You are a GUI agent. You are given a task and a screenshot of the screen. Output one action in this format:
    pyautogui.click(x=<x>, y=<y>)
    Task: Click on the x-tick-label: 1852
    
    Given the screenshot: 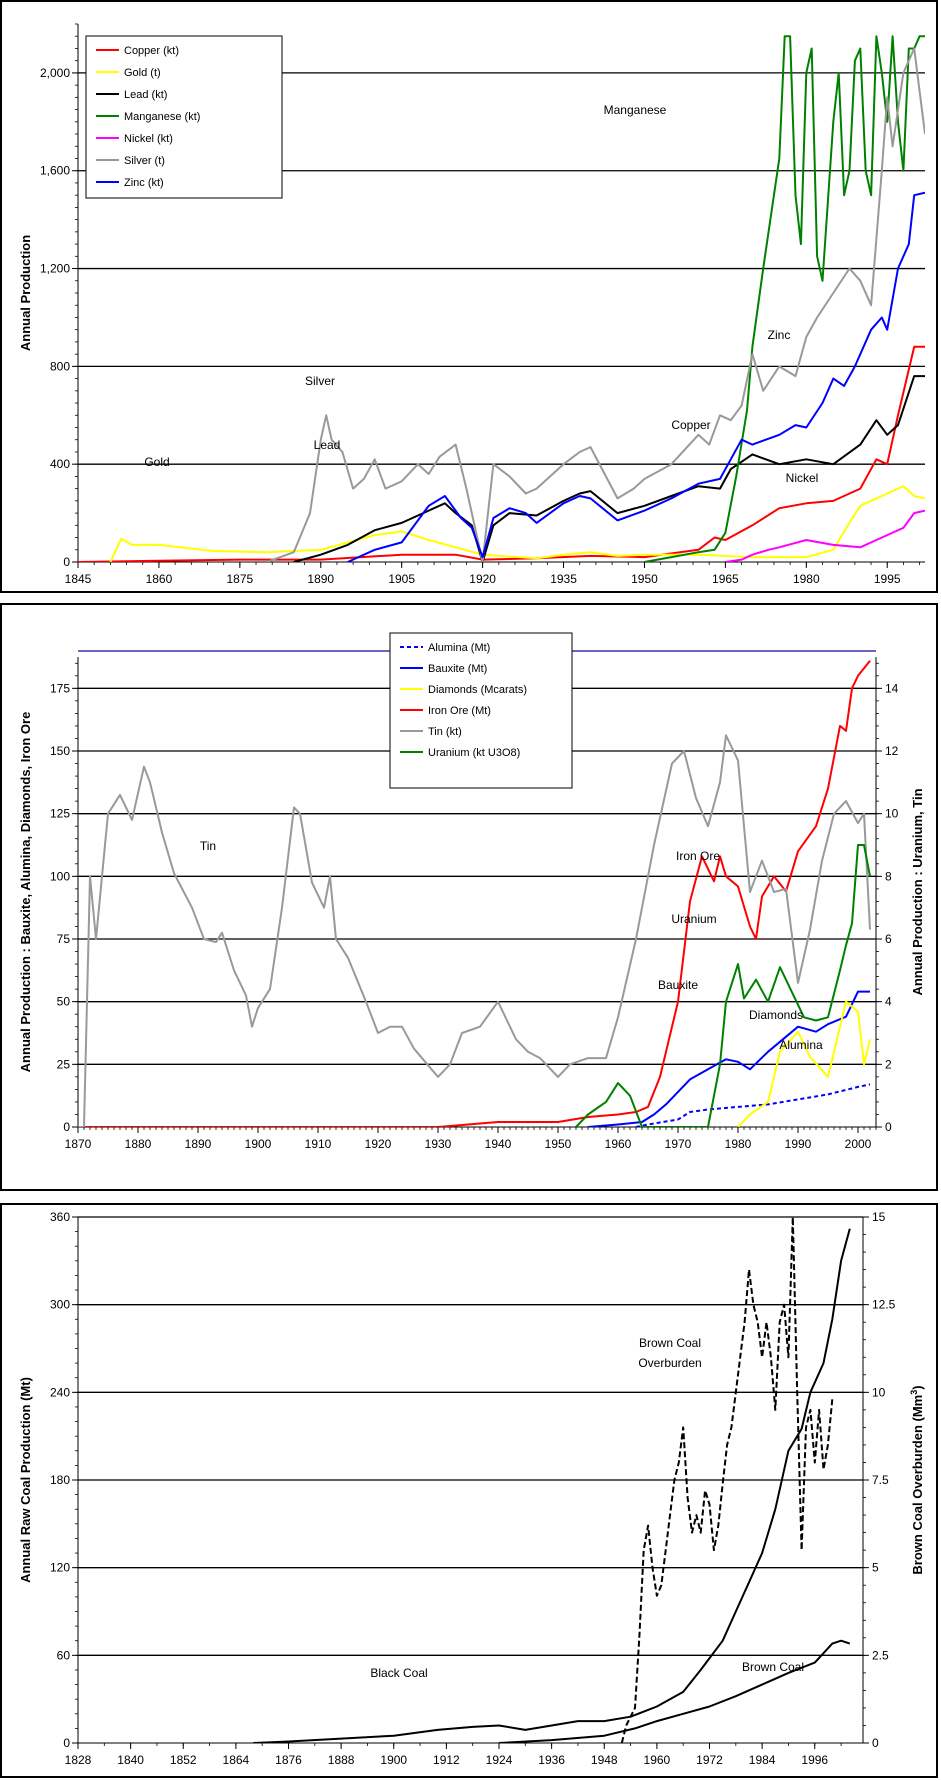 What is the action you would take?
    pyautogui.click(x=183, y=1760)
    